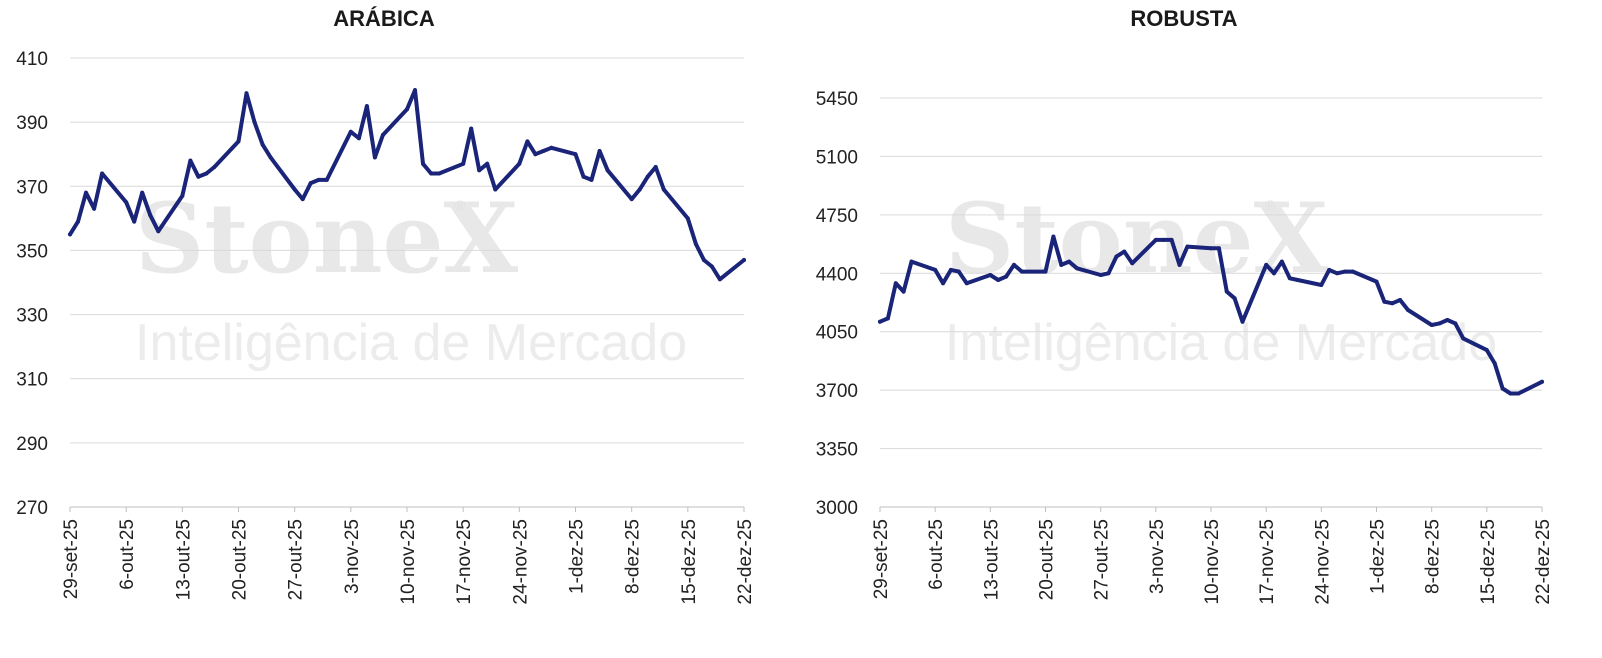 This screenshot has height=658, width=1602. I want to click on watermark-registered: ®, so click(460, 205).